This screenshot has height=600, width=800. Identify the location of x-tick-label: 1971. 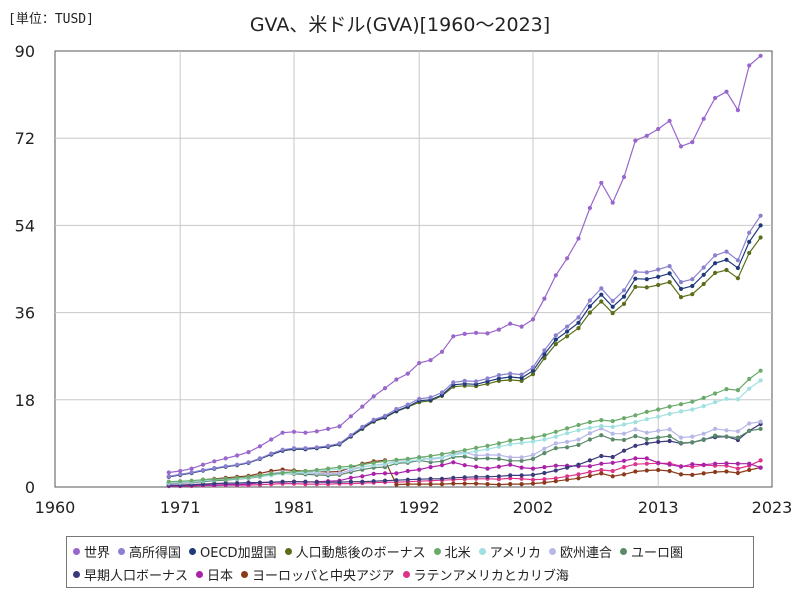
(180, 507).